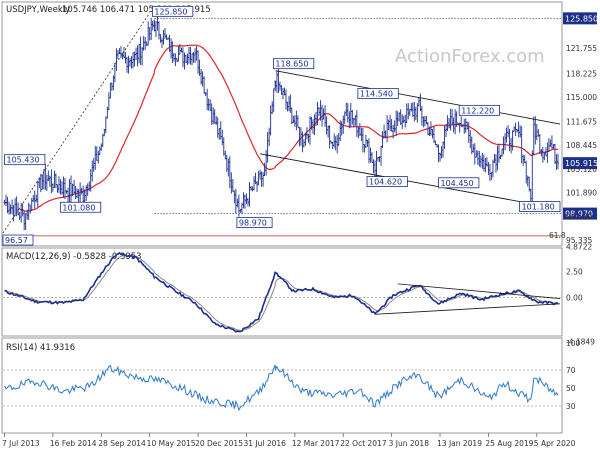  I want to click on price-annotation: 96.57, so click(18, 240).